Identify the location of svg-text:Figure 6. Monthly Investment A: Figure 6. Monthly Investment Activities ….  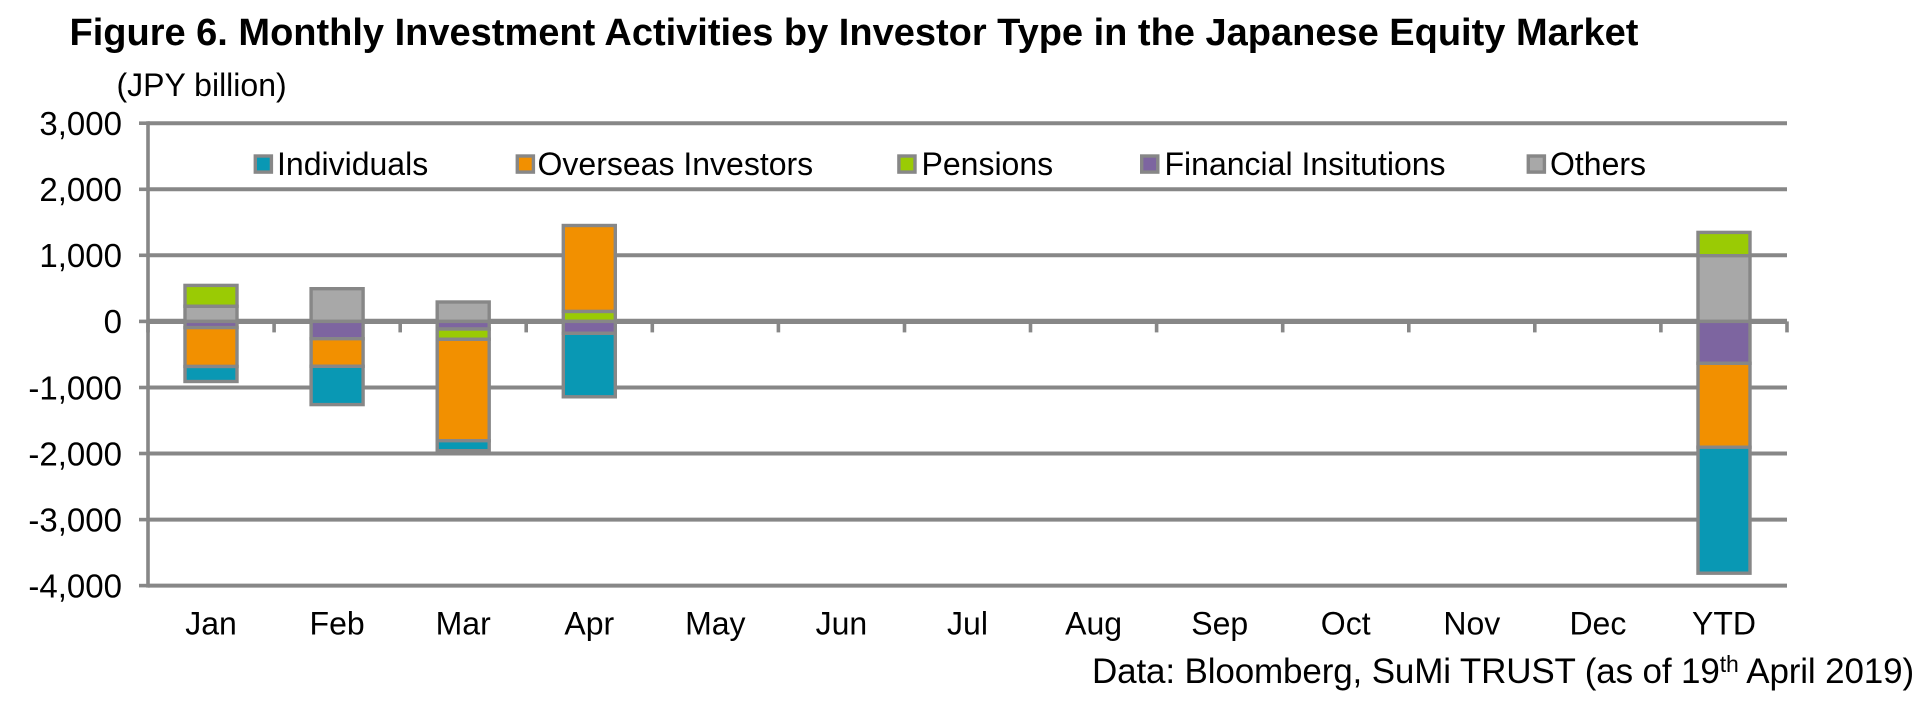
(854, 33).